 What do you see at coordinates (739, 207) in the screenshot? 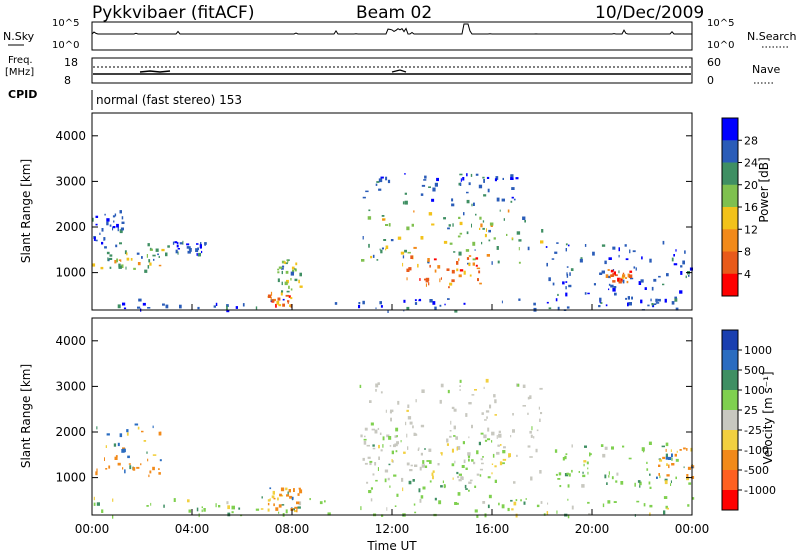
I see `power-colorbar: 4 8 12 16 20 24 28` at bounding box center [739, 207].